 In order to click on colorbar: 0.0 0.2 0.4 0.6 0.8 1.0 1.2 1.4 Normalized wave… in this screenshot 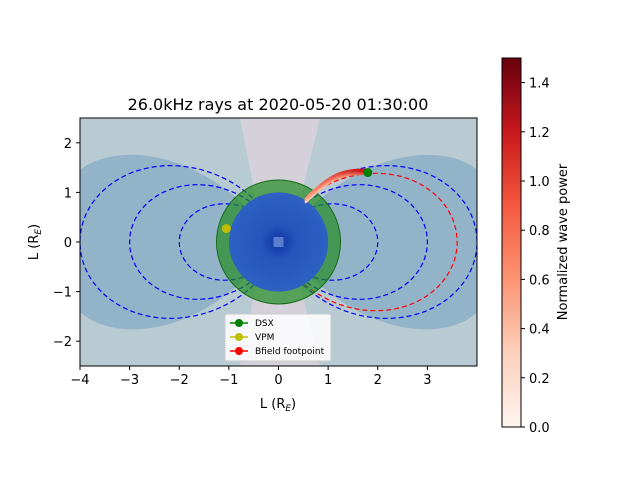, I will do `click(536, 246)`.